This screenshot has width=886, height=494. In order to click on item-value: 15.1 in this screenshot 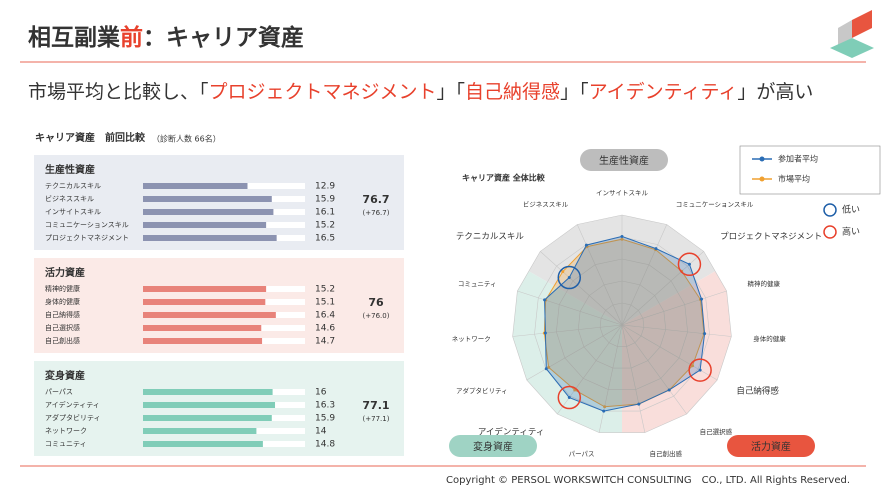, I will do `click(325, 303)`.